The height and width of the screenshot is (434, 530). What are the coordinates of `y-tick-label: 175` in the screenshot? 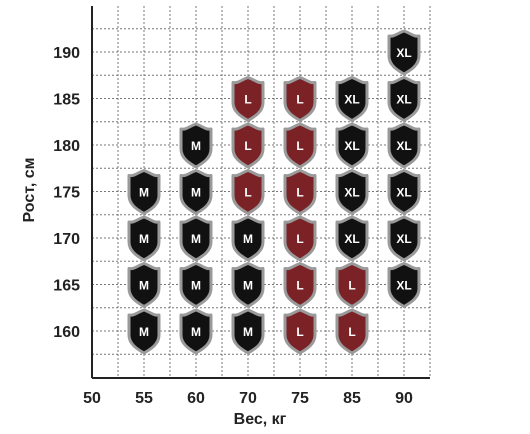 It's located at (66, 193).